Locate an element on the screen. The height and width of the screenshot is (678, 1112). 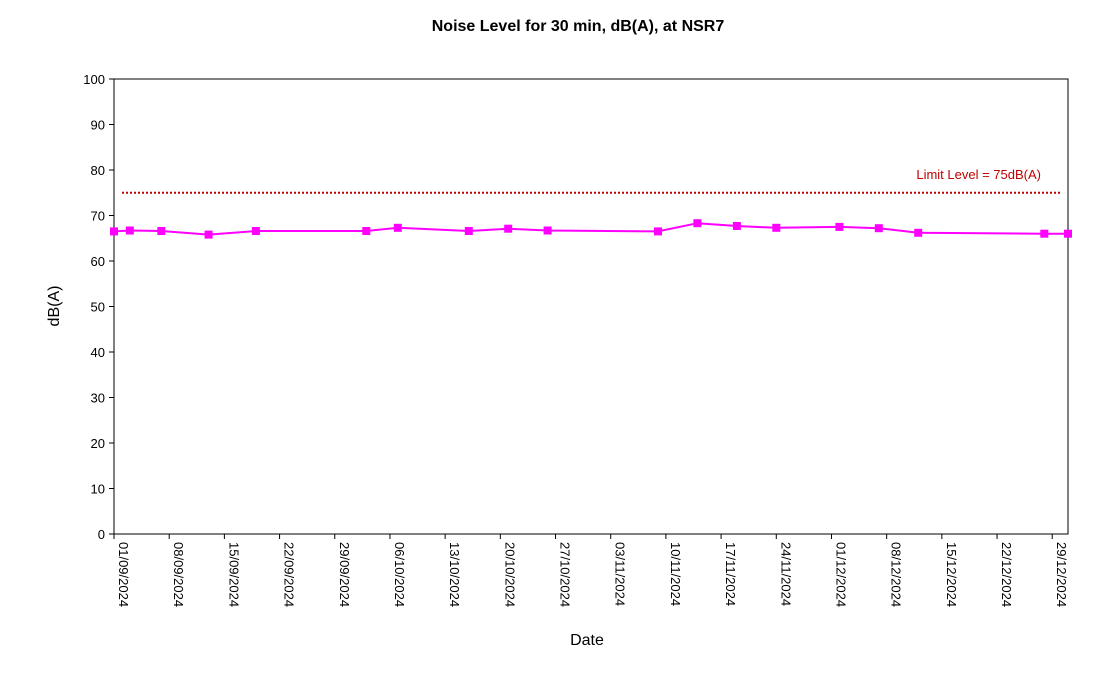
y-tick-label: 50 is located at coordinates (98, 307).